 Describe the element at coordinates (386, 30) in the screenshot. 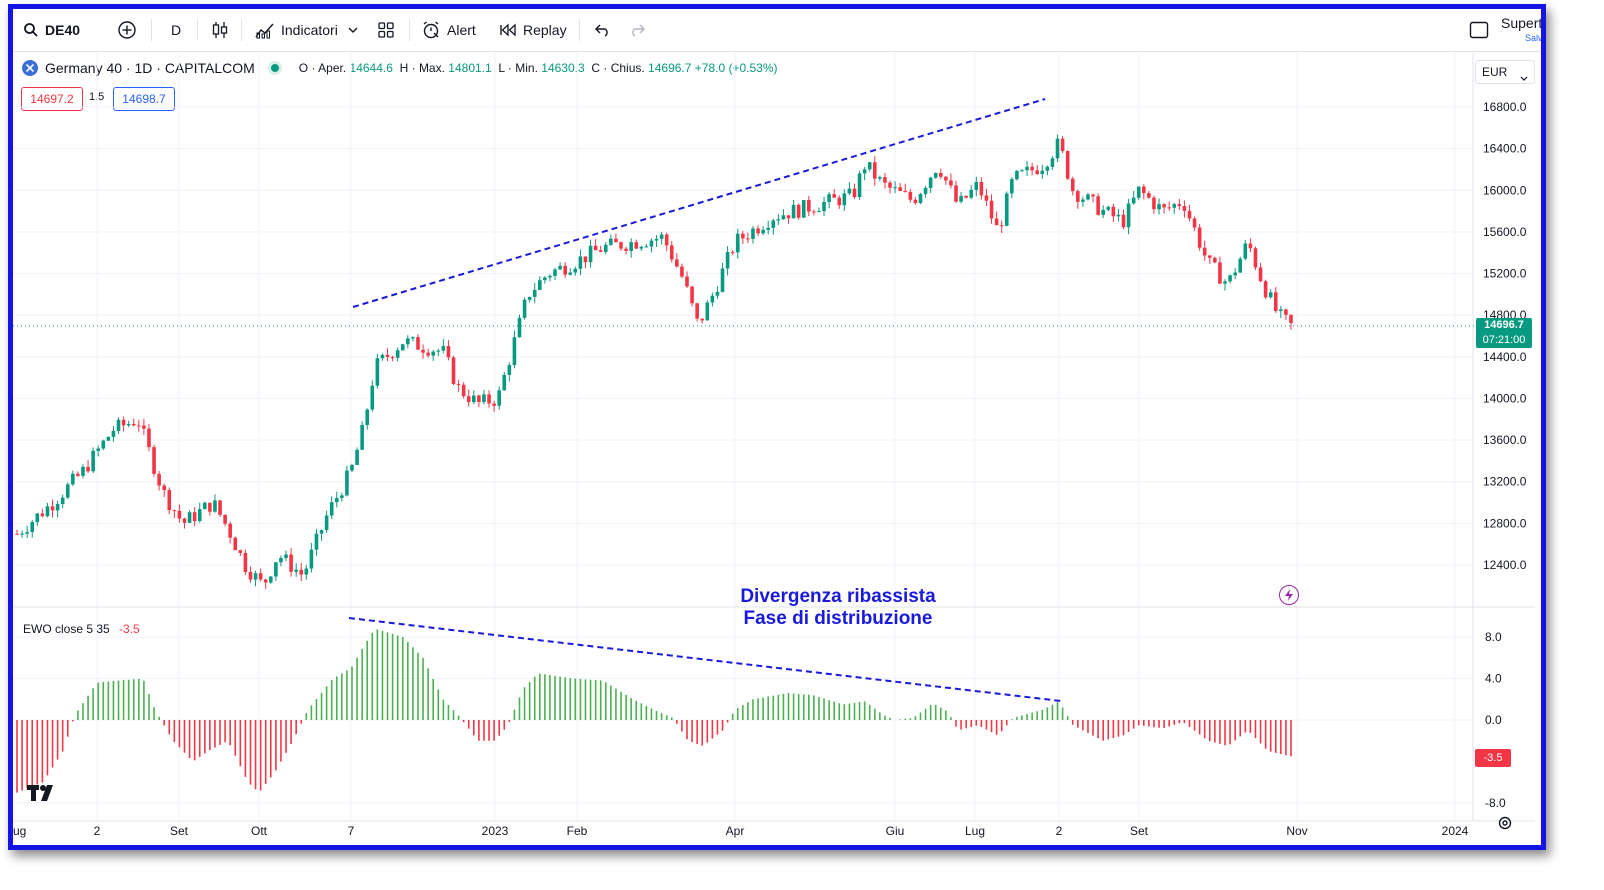

I see `templates-button` at that location.